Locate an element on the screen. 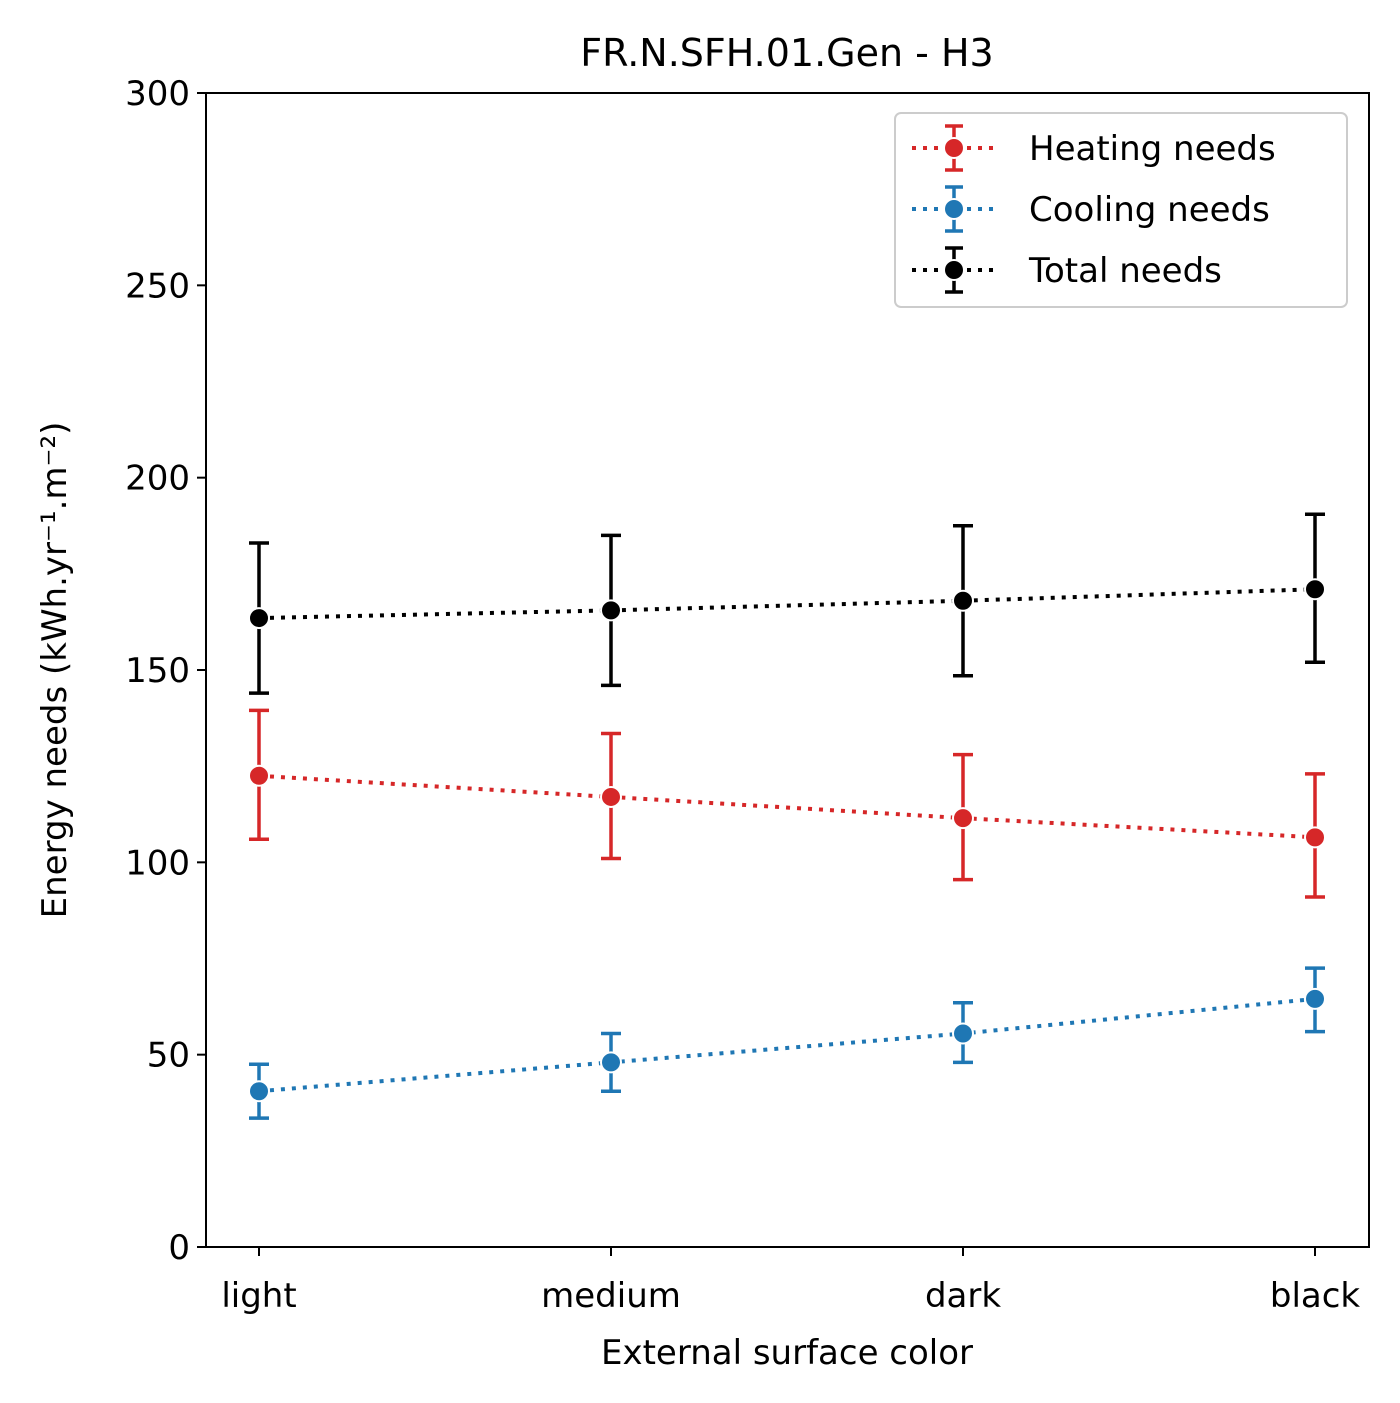  y-axis-ticks: 0 50 100 150 200 250 300 is located at coordinates (165, 671).